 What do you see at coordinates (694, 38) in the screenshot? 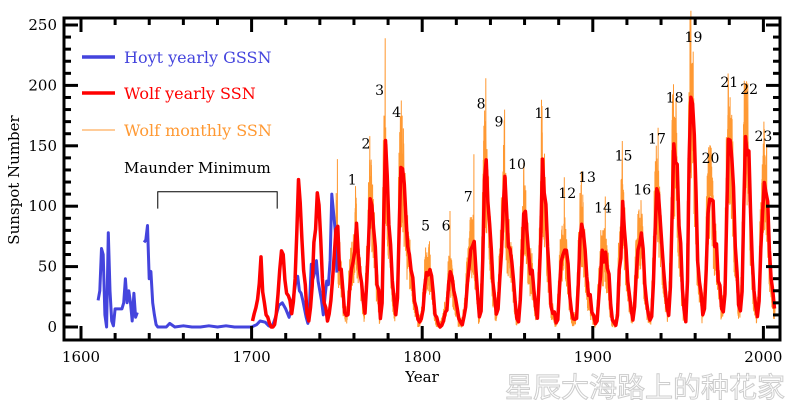
I see `cycle-label: 19` at bounding box center [694, 38].